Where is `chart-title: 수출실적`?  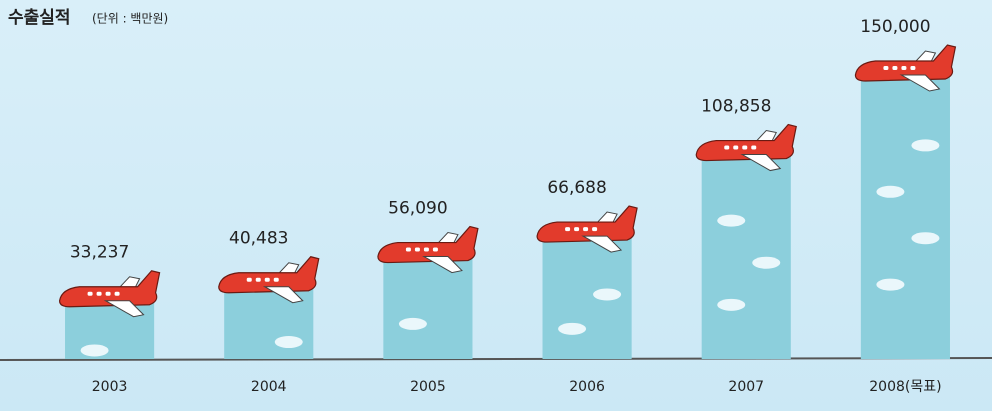 chart-title: 수출실적 is located at coordinates (39, 18).